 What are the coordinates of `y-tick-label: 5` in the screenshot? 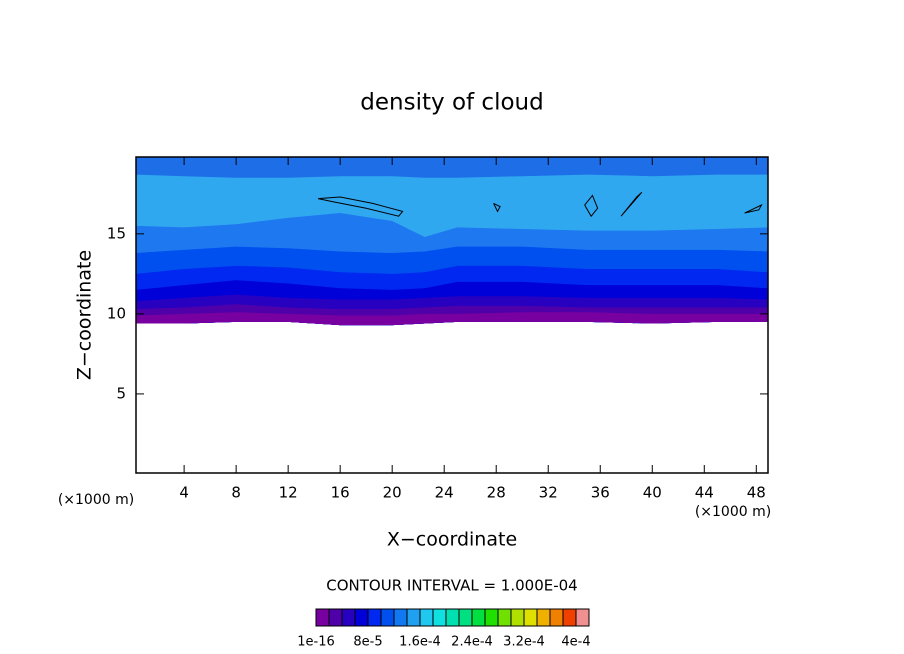 It's located at (121, 393).